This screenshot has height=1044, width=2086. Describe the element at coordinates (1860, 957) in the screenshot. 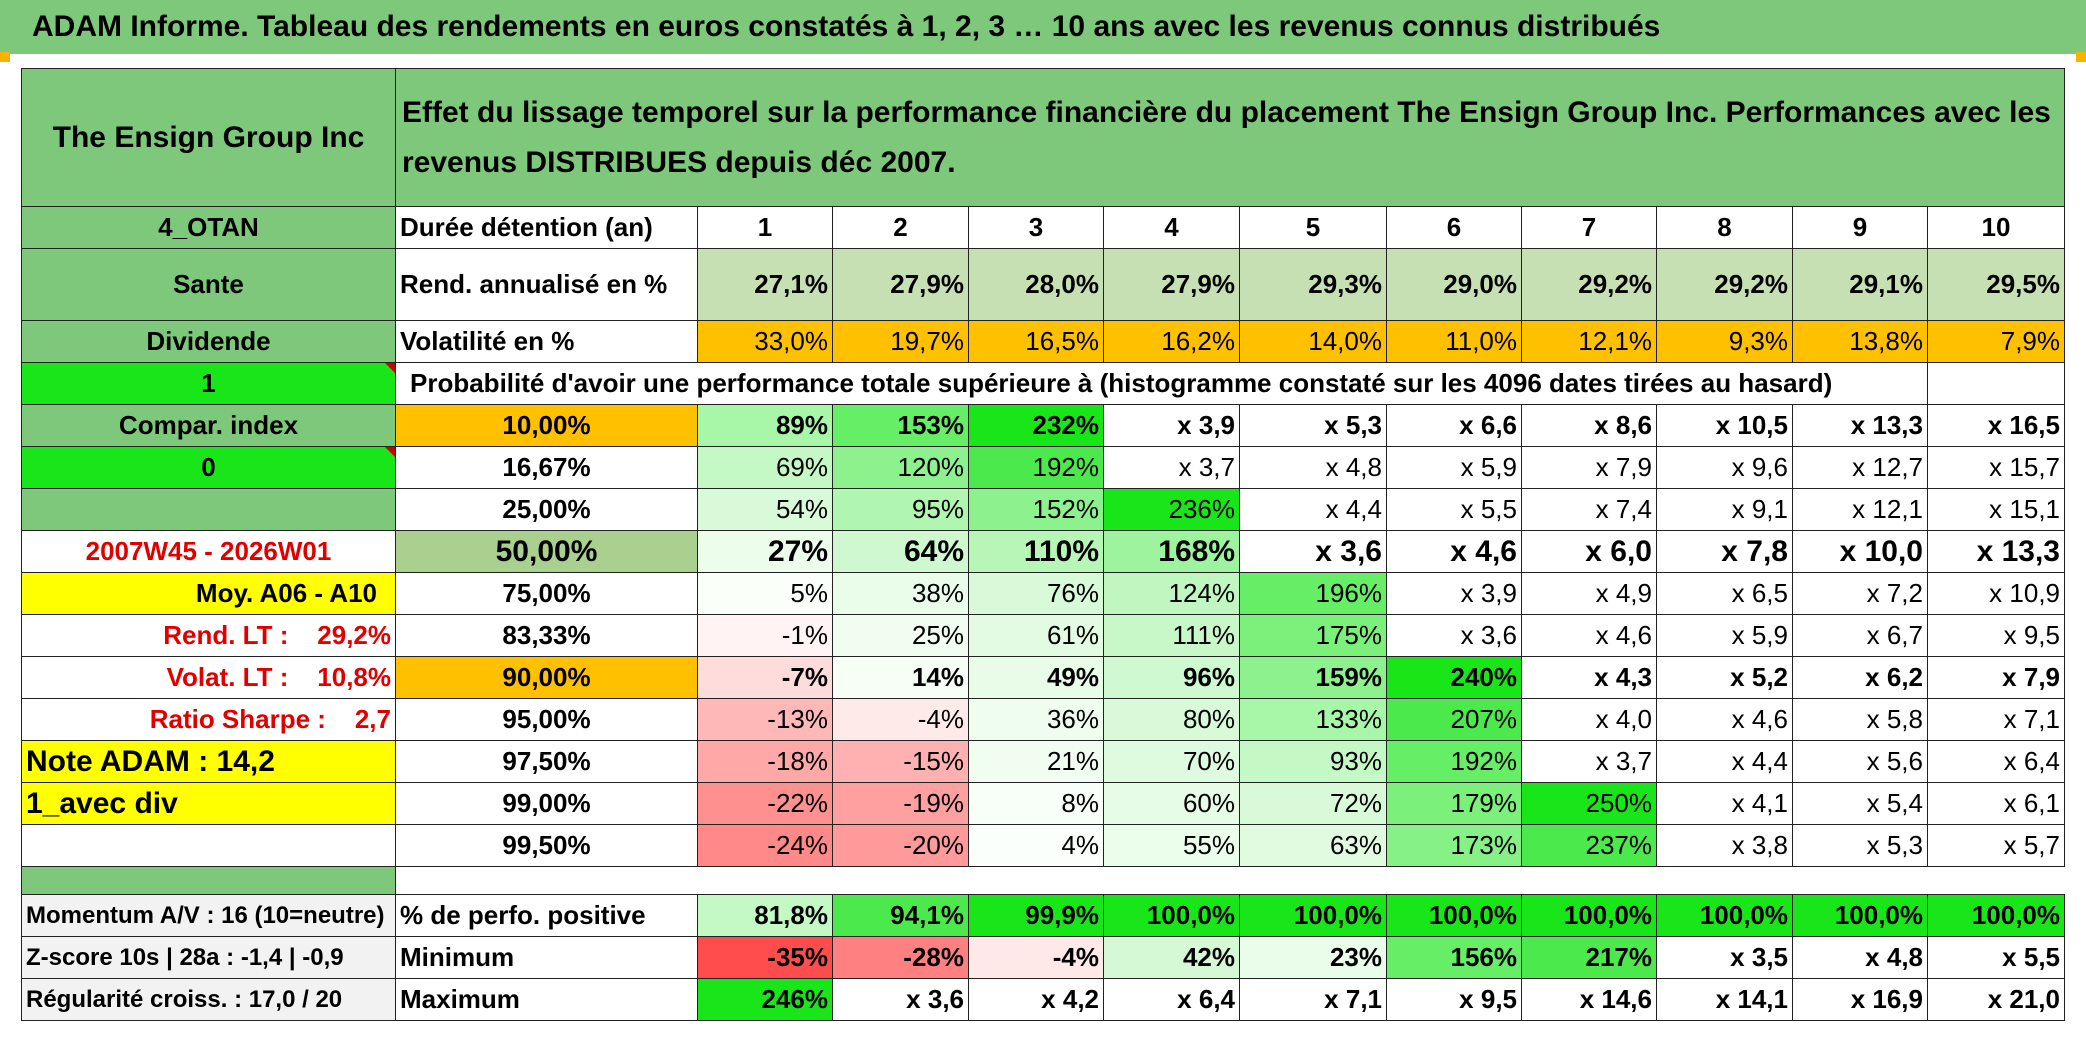

I see `stat-cell: x 4,8` at that location.